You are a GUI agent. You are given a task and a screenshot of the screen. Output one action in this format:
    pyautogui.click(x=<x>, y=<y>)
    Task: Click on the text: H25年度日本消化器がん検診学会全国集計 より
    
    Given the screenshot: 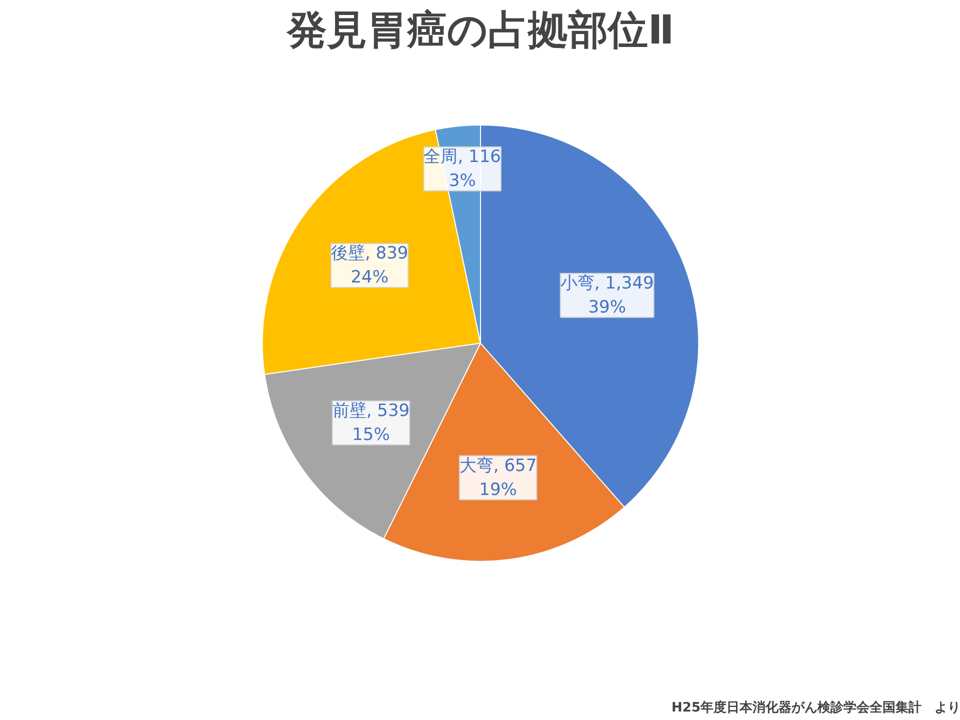 What is the action you would take?
    pyautogui.click(x=816, y=708)
    